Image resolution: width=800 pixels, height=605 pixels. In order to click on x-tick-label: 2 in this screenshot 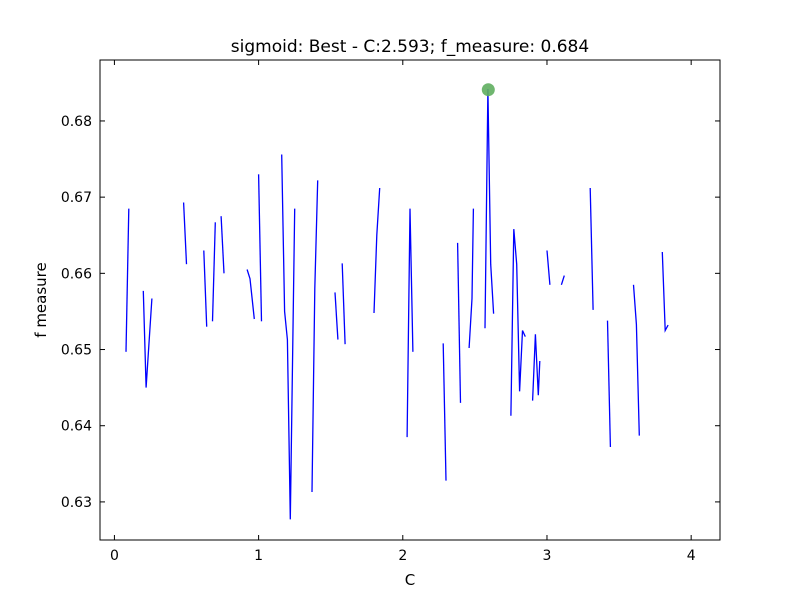, I will do `click(402, 556)`.